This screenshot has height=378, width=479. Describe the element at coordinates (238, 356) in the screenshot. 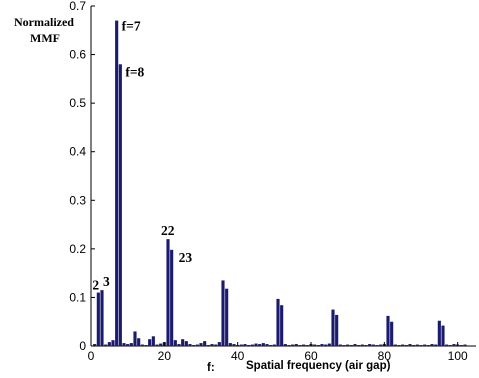

I see `x-tick-label: 40` at that location.